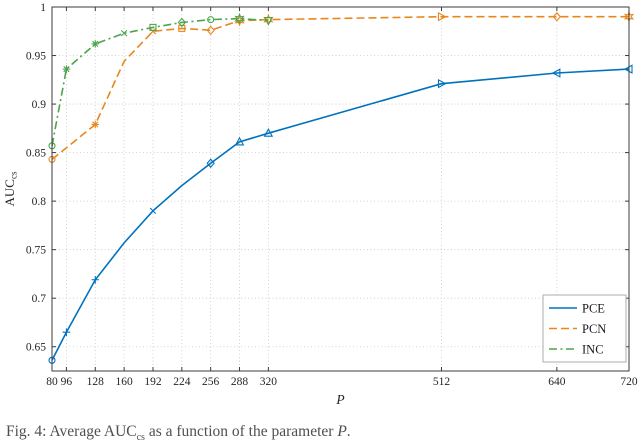 The height and width of the screenshot is (443, 640). Describe the element at coordinates (124, 33) in the screenshot. I see `inc-x-marker` at that location.